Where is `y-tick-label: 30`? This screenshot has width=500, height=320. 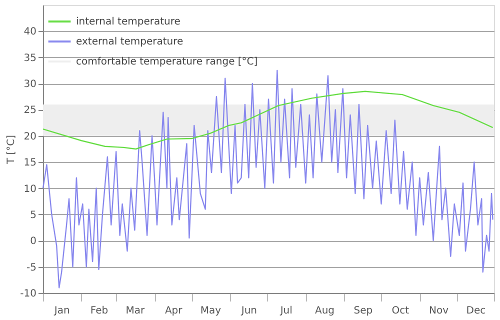 y-tick-label: 30 is located at coordinates (30, 84).